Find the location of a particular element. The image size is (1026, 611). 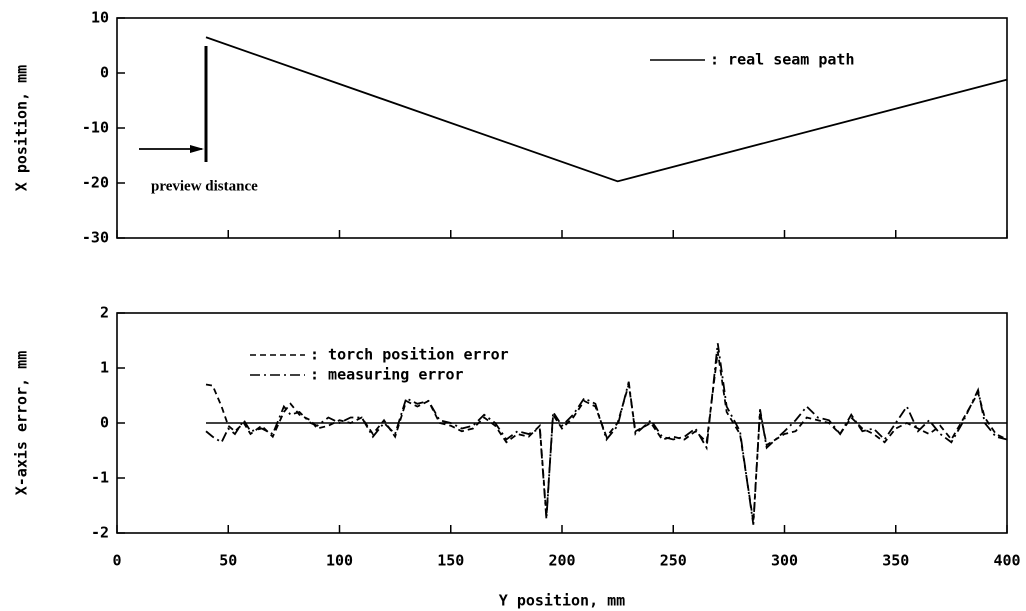

legend-label: : real seam path is located at coordinates (782, 60).